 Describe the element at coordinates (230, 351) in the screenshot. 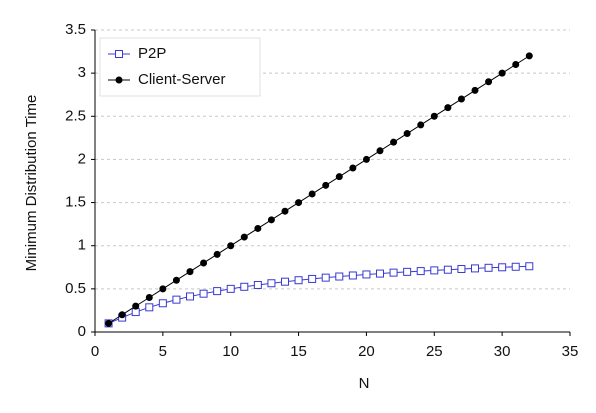

I see `x-tick-label: 10` at that location.